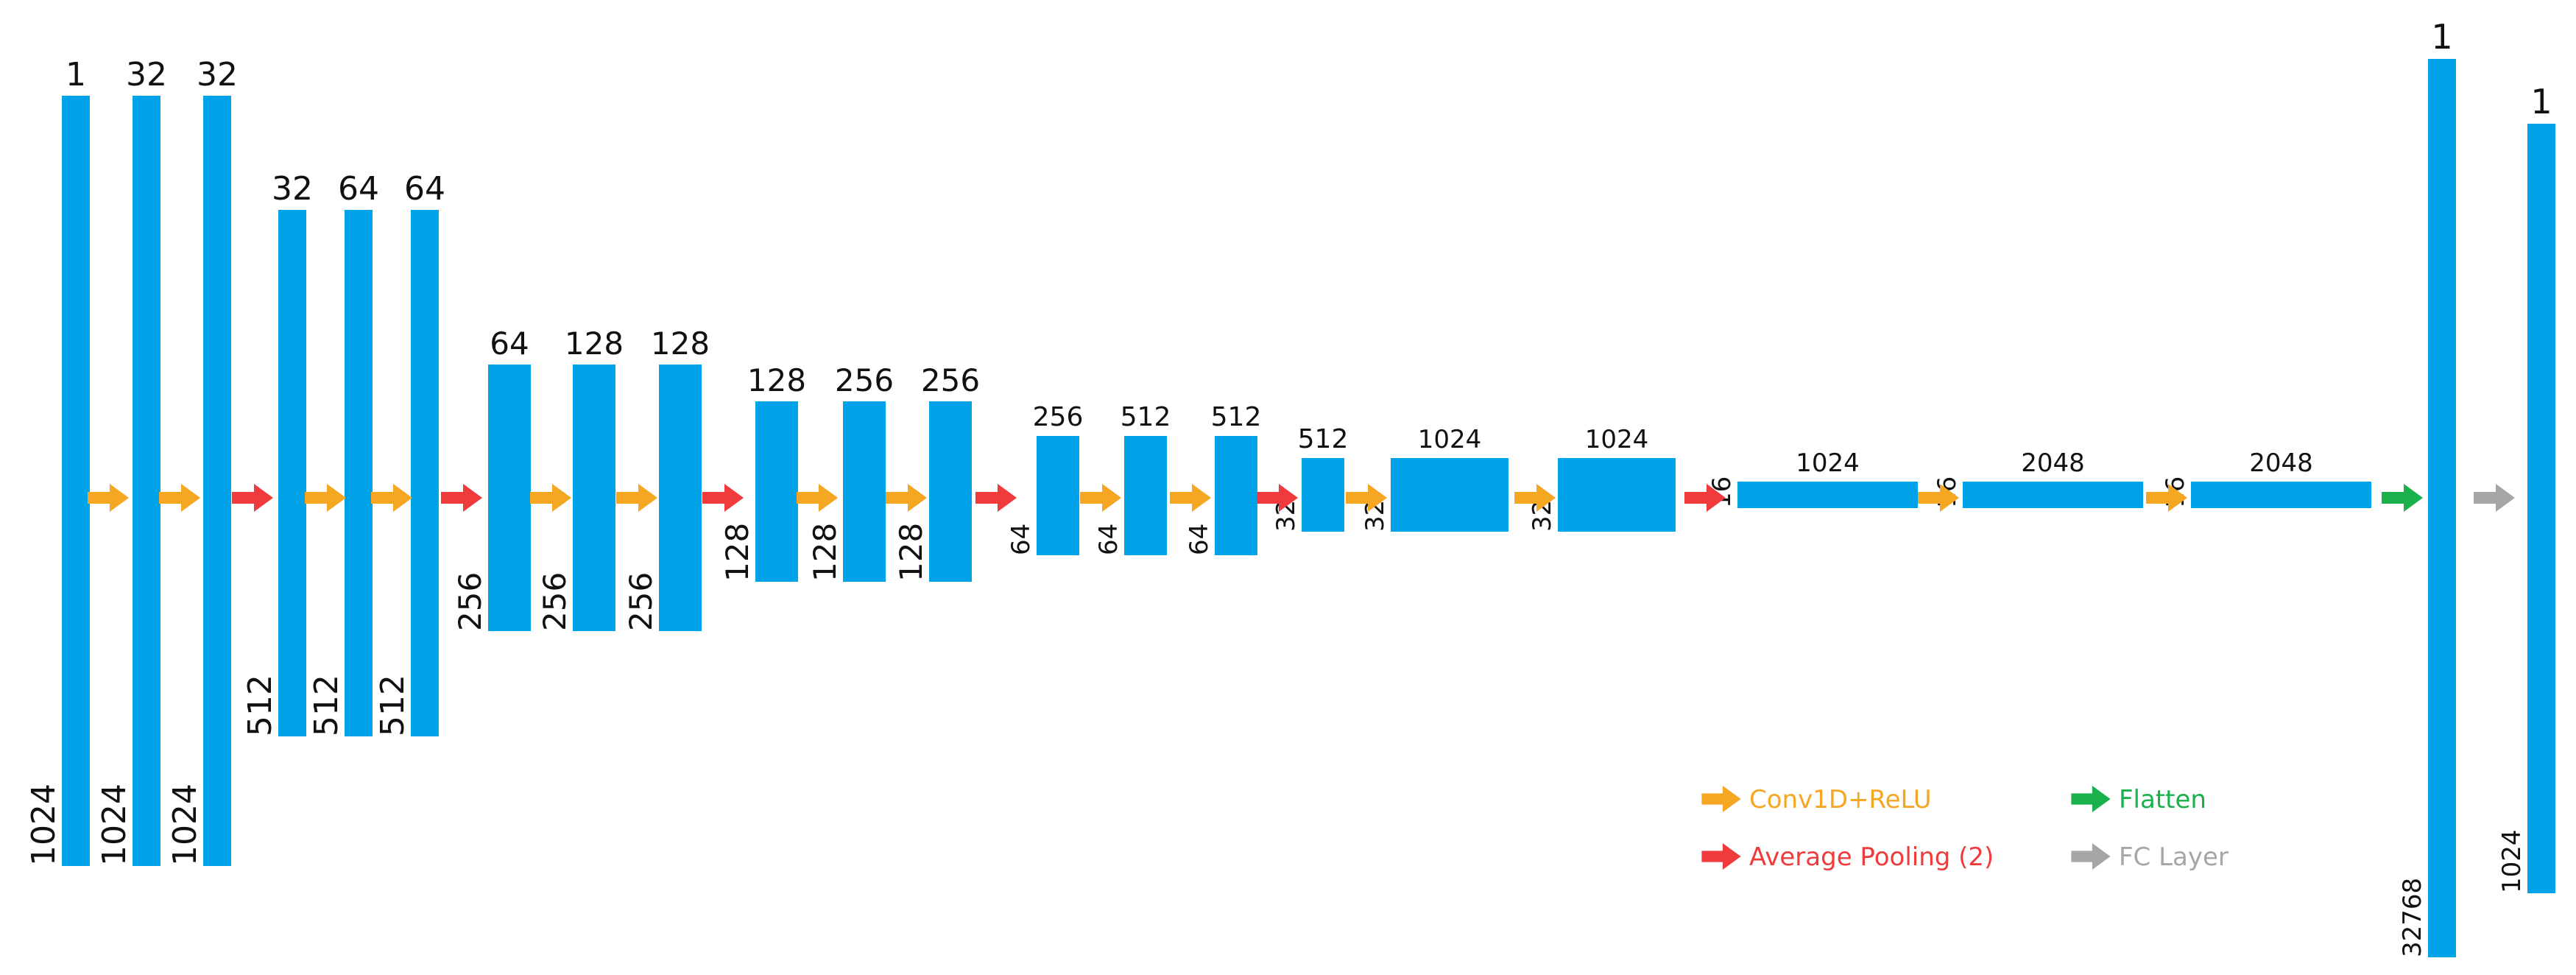 Image resolution: width=2576 pixels, height=975 pixels. Describe the element at coordinates (2427, 487) in the screenshot. I see `layer-block-22: 1 32768` at that location.